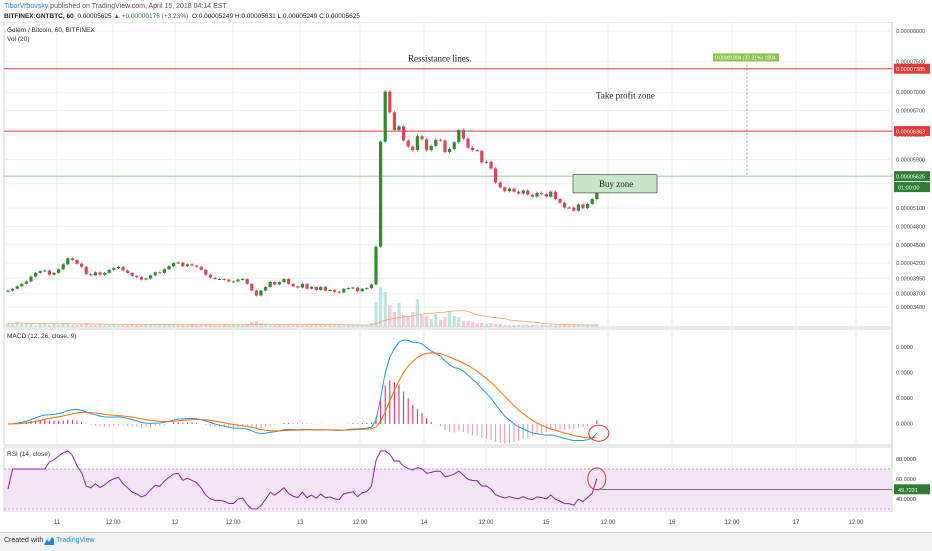  Describe the element at coordinates (151, 16) in the screenshot. I see `price-change: ▲ +0.00000176 (+3.23%)` at that location.